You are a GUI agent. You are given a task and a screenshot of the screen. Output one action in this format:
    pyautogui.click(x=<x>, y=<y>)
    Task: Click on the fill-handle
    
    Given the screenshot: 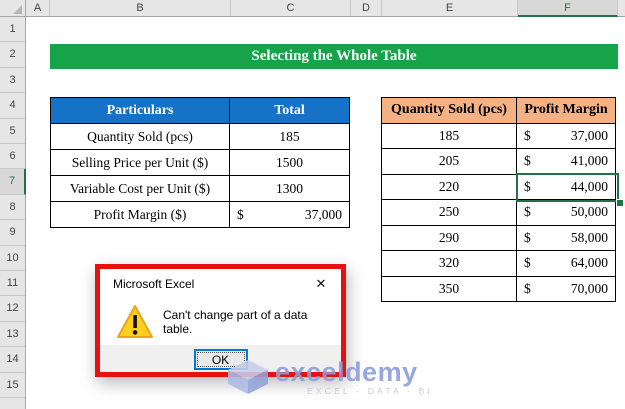 What is the action you would take?
    pyautogui.click(x=620, y=203)
    